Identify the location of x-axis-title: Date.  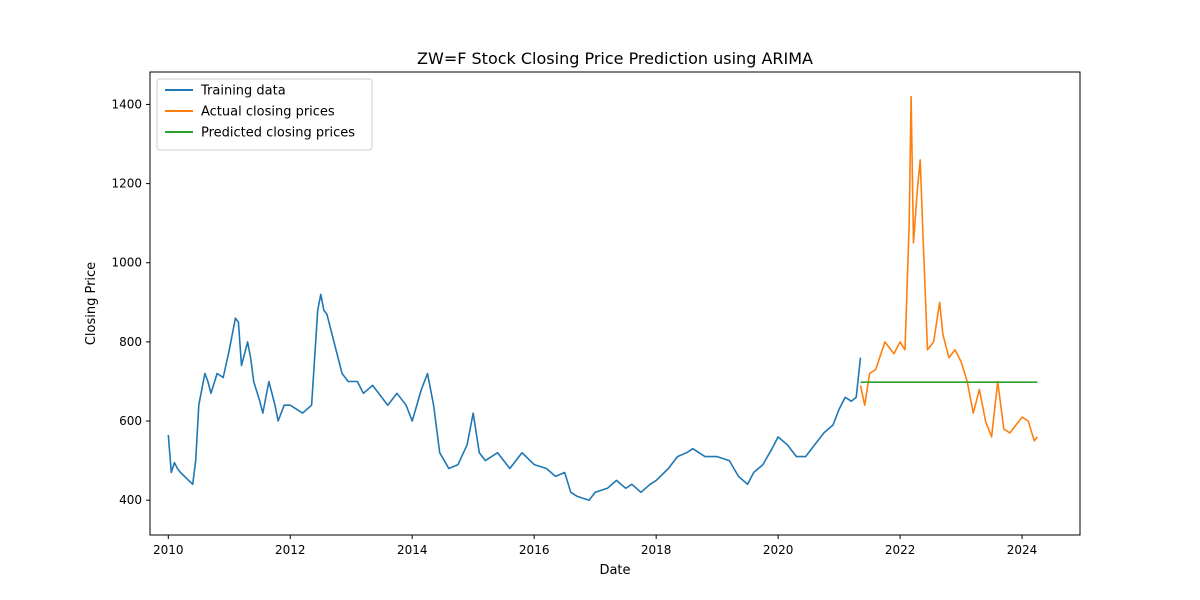
(614, 570).